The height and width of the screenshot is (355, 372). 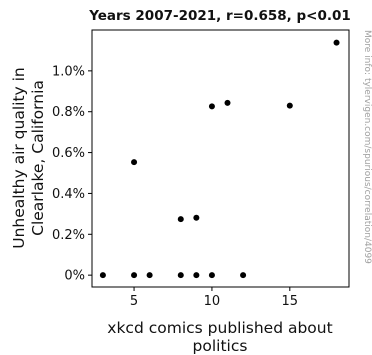 What do you see at coordinates (74, 276) in the screenshot?
I see `y-tick-label: 0%` at bounding box center [74, 276].